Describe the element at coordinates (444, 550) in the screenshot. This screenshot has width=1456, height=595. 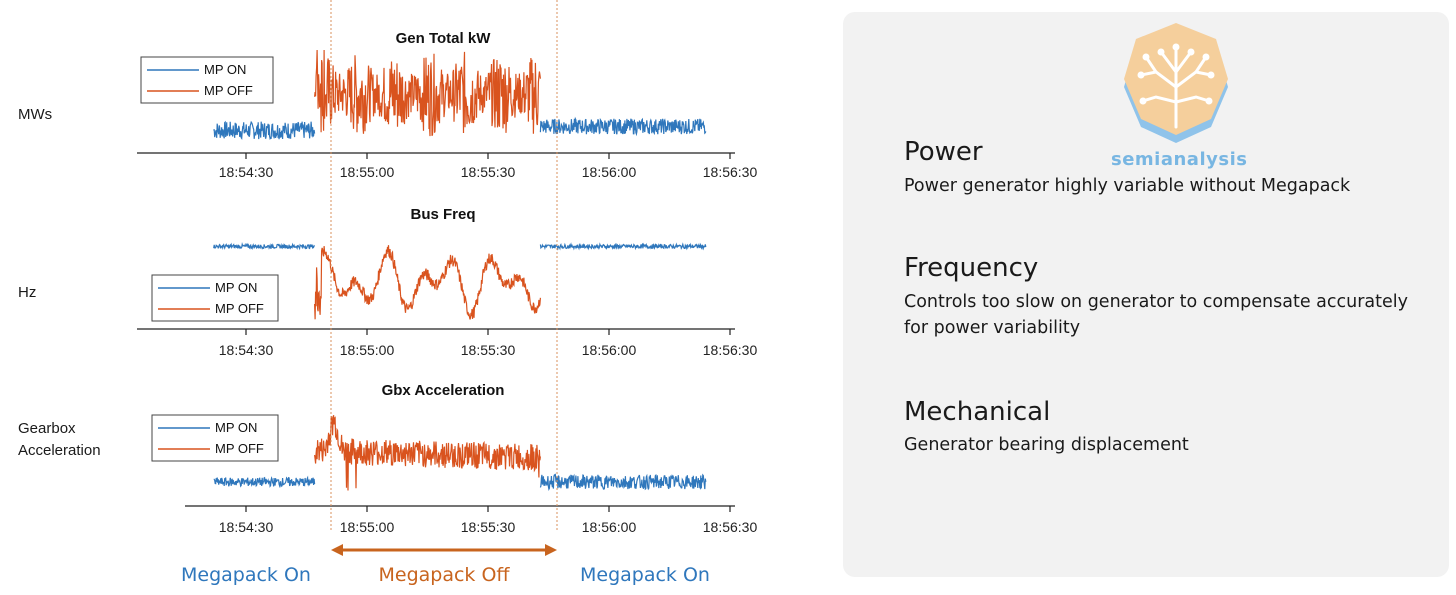
I see `megapack-off-arrow` at that location.